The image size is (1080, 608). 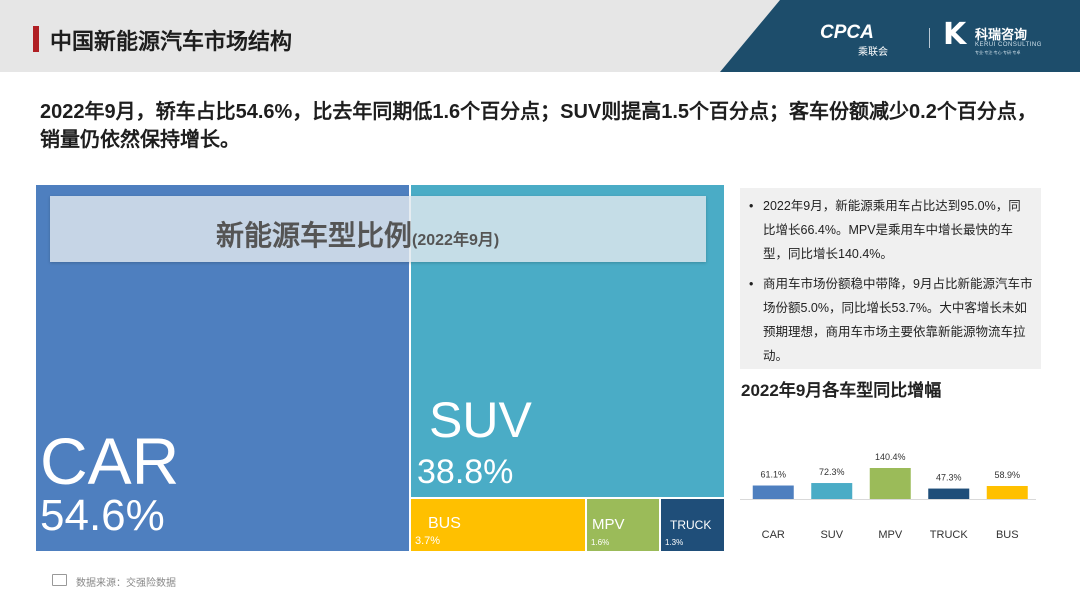 I want to click on chart-value-label: 72.3%, so click(x=832, y=472).